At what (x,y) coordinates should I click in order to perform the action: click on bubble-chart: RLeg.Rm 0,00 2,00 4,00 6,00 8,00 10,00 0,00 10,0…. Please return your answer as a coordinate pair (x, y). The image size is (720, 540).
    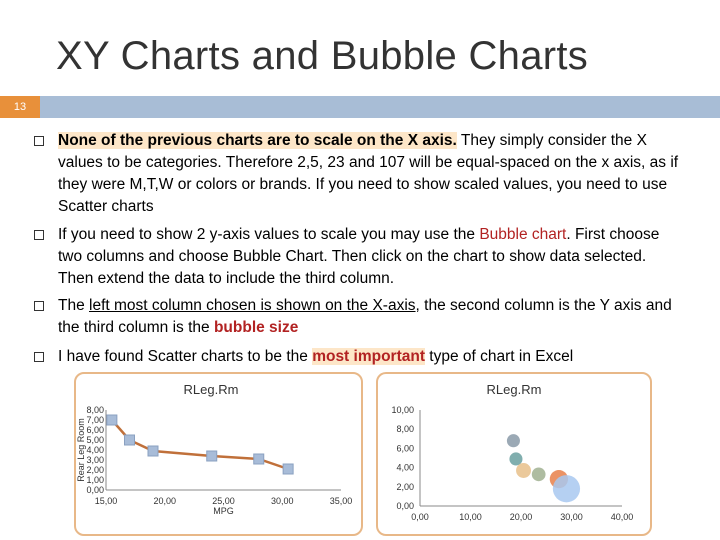
    Looking at the image, I should click on (512, 452).